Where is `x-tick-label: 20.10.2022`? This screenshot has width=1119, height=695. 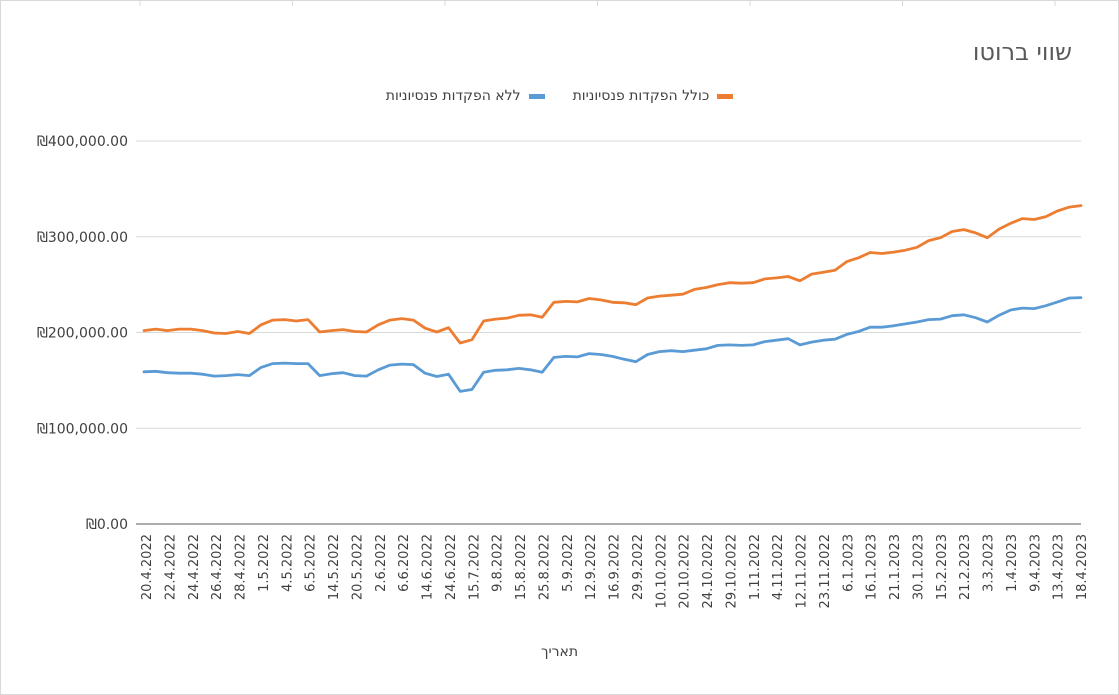 x-tick-label: 20.10.2022 is located at coordinates (685, 571).